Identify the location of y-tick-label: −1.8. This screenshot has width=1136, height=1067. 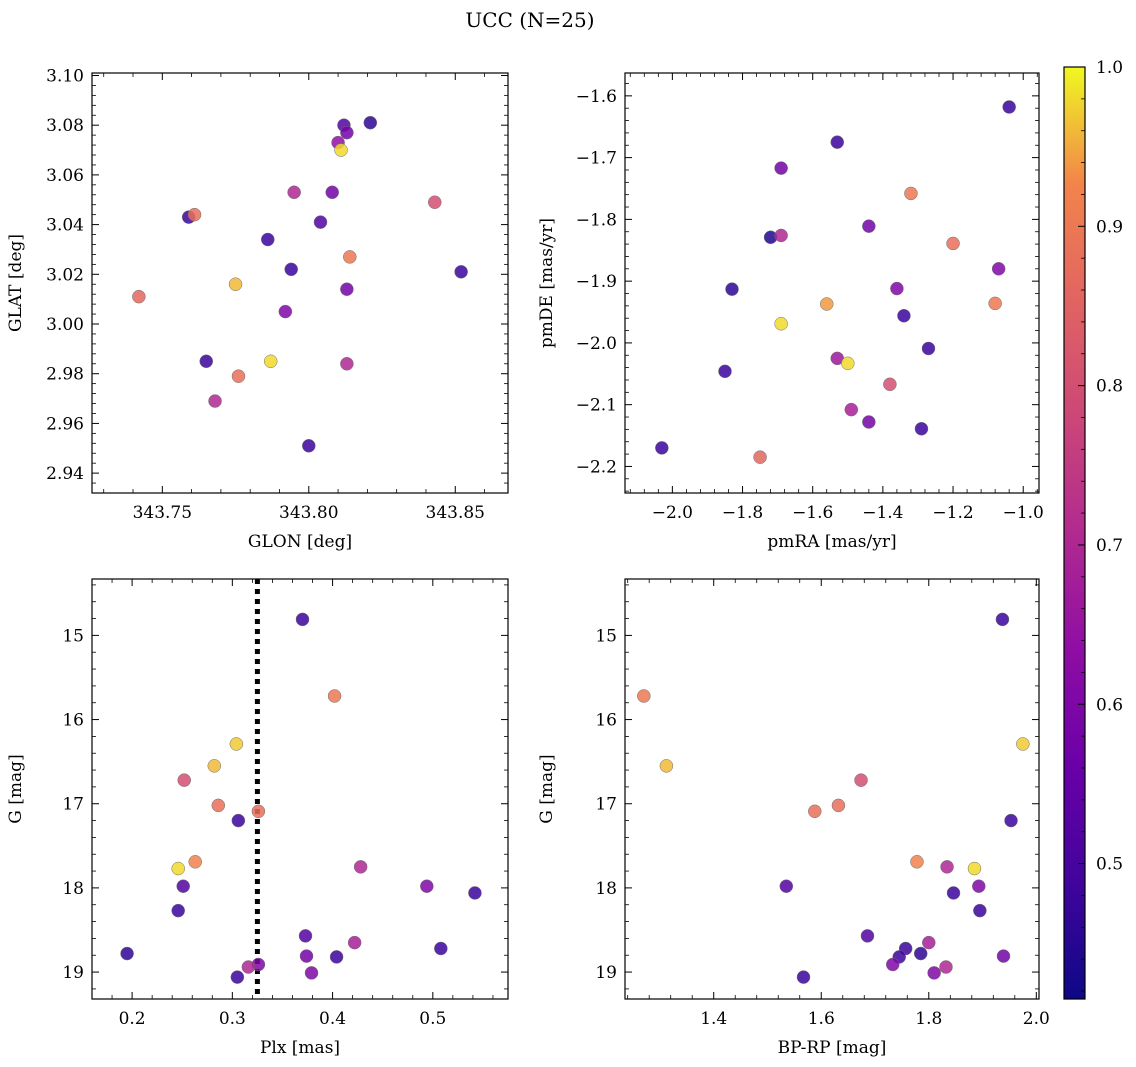
(596, 220).